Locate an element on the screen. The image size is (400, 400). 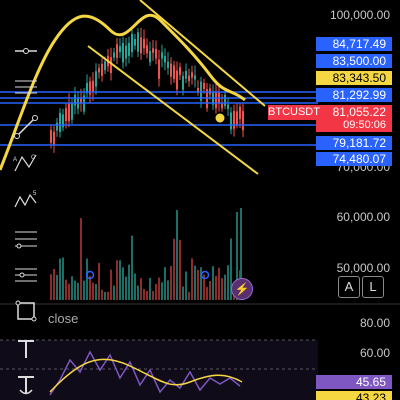
anchored-text-tool is located at coordinates (26, 385).